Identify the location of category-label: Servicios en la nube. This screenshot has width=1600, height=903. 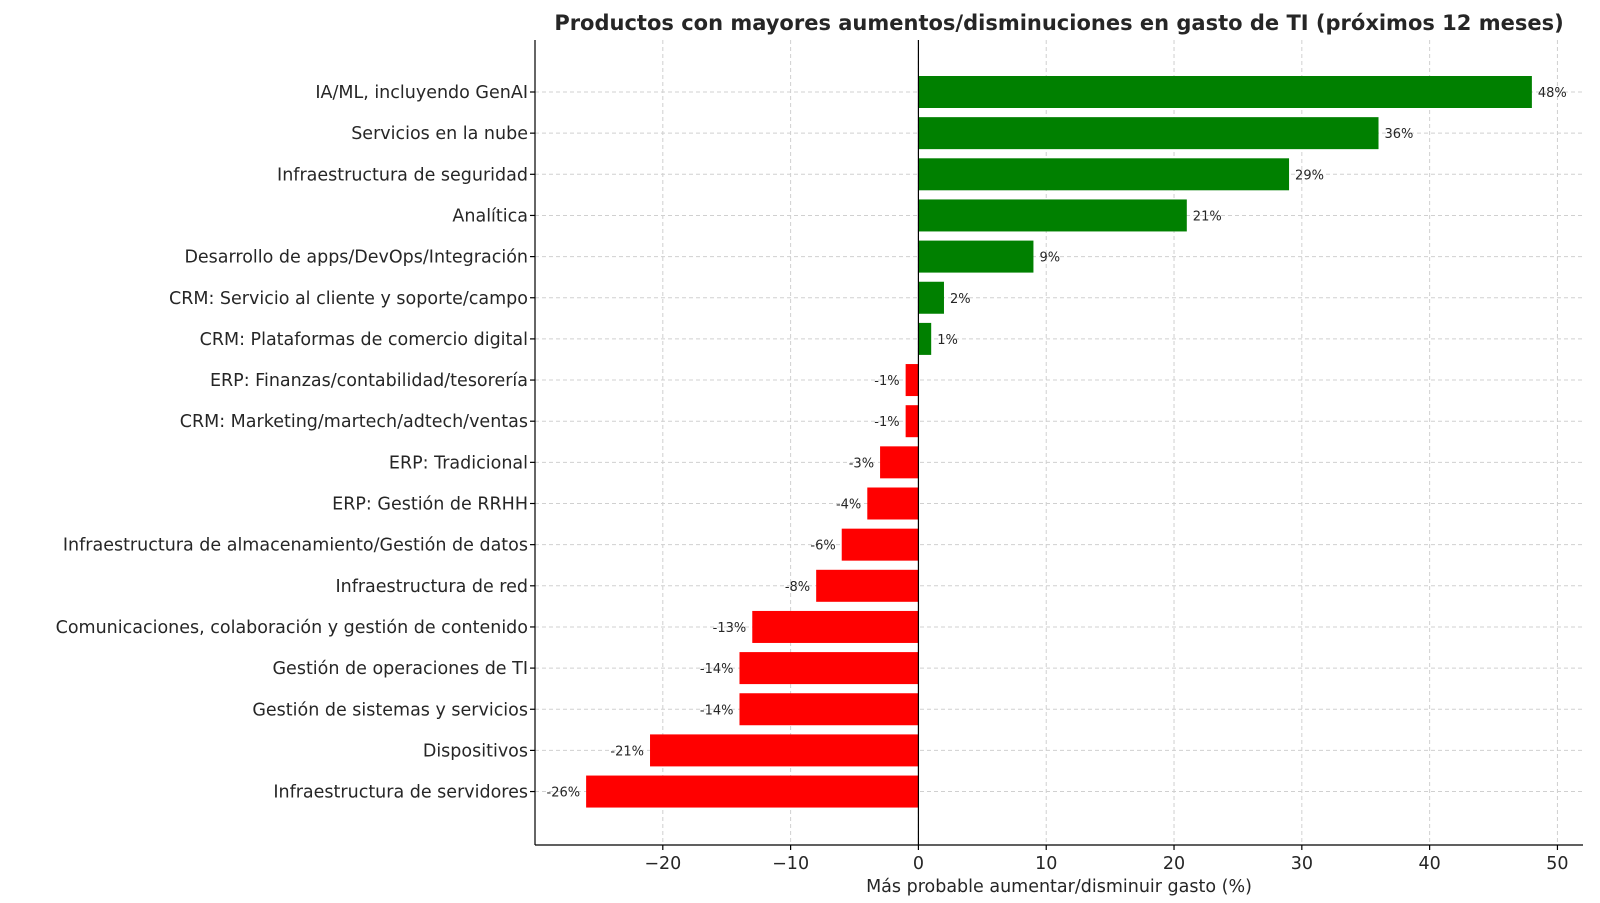
(439, 134).